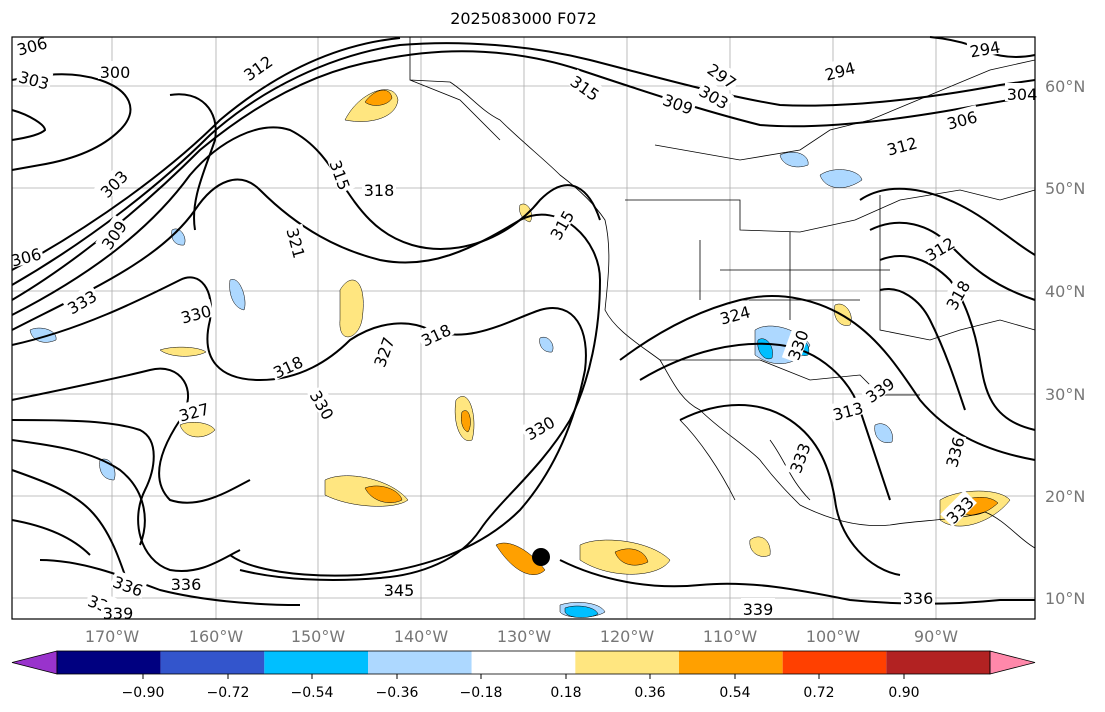 The width and height of the screenshot is (1105, 712). Describe the element at coordinates (565, 693) in the screenshot. I see `colorbar-tick-label: 0.18` at that location.